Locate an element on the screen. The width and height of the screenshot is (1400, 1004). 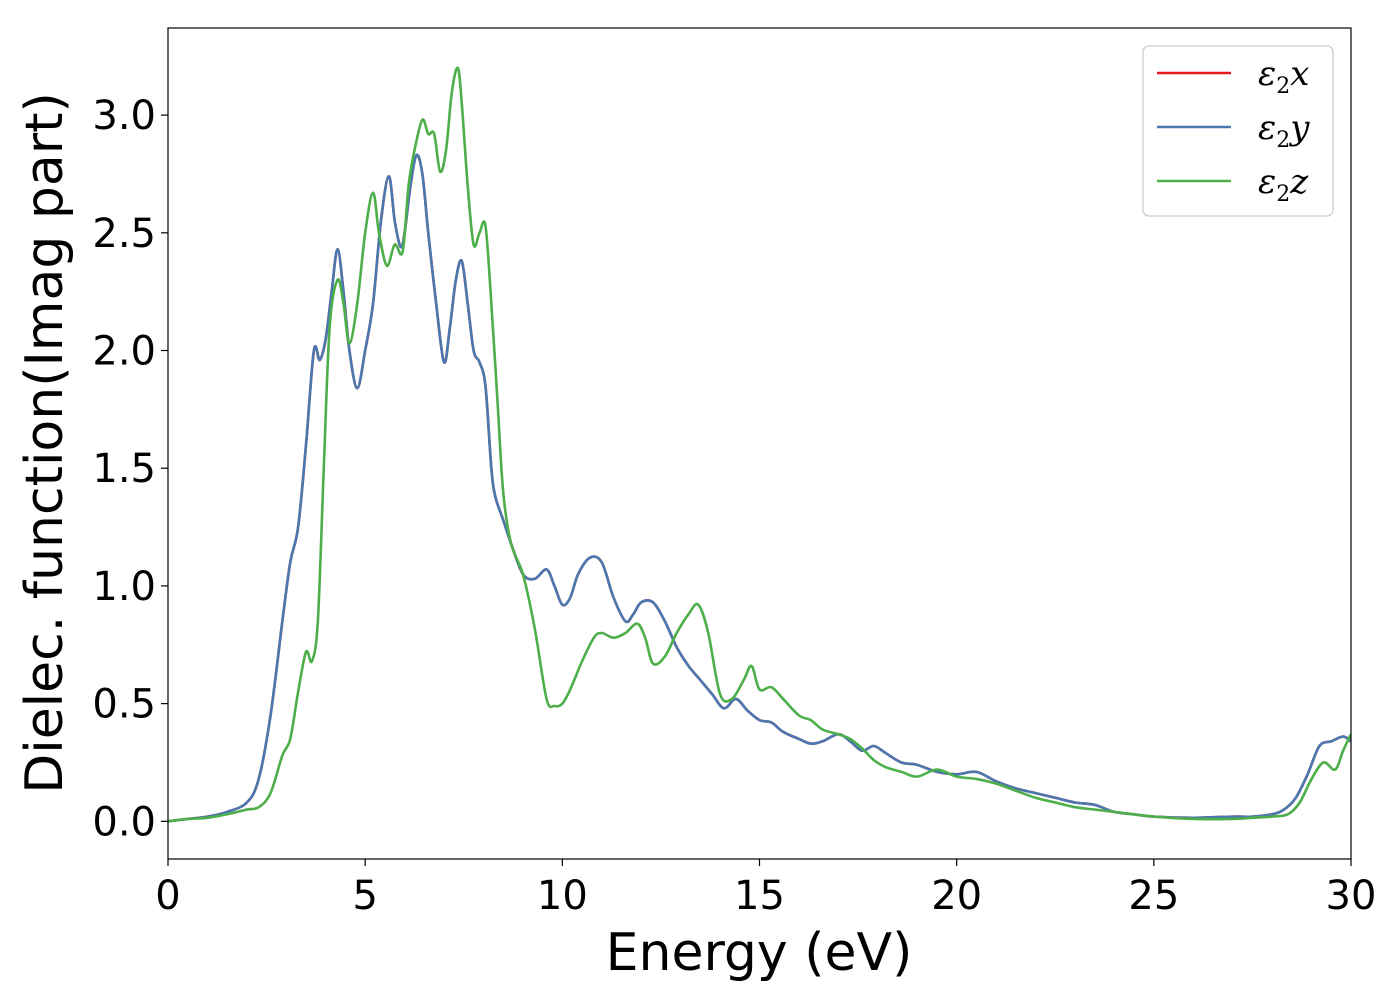
legend-label-variable: x is located at coordinates (1299, 74).